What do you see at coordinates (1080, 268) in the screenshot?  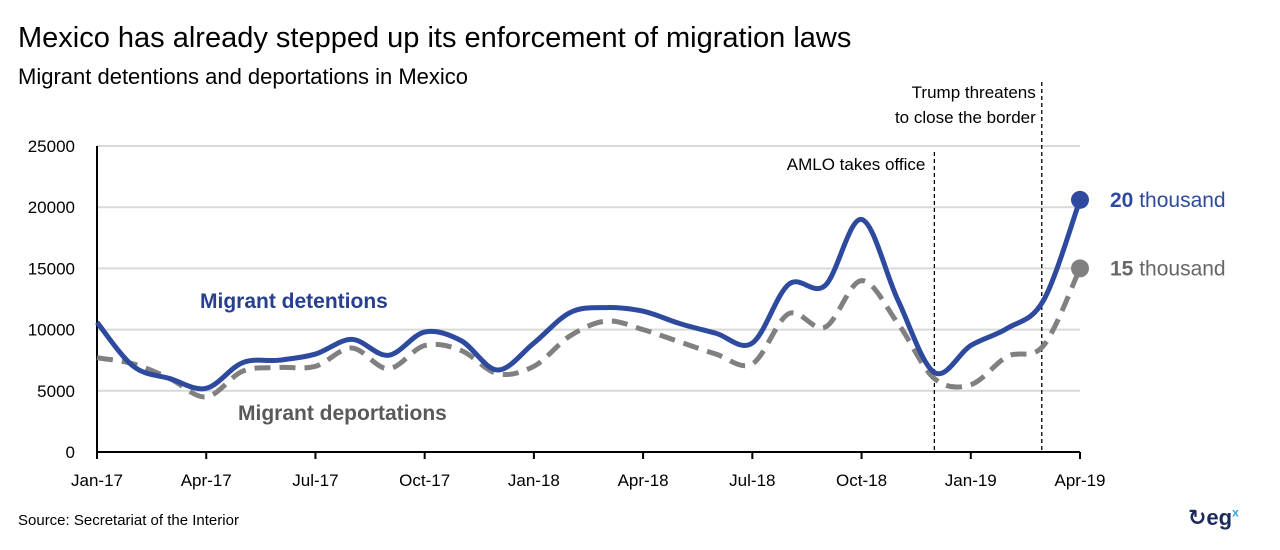 I see `deportations-end-marker` at bounding box center [1080, 268].